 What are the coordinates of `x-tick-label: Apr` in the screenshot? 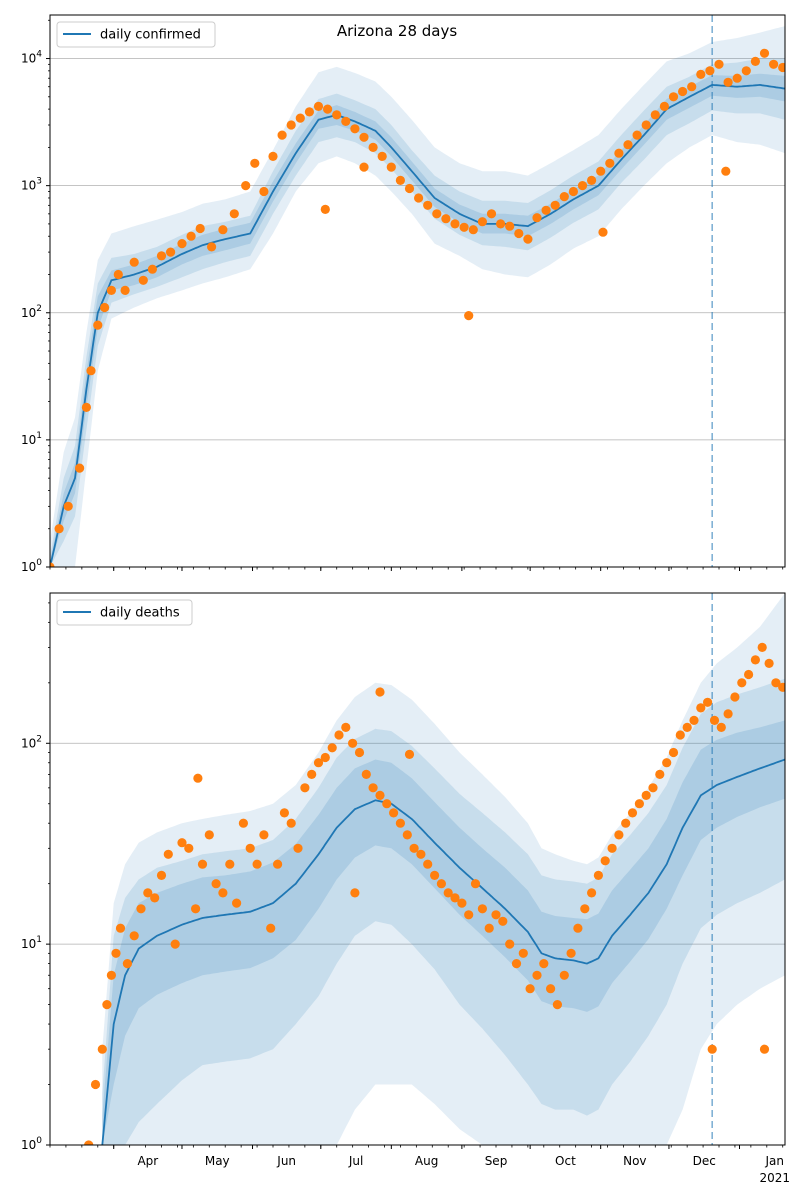 It's located at (147, 1161).